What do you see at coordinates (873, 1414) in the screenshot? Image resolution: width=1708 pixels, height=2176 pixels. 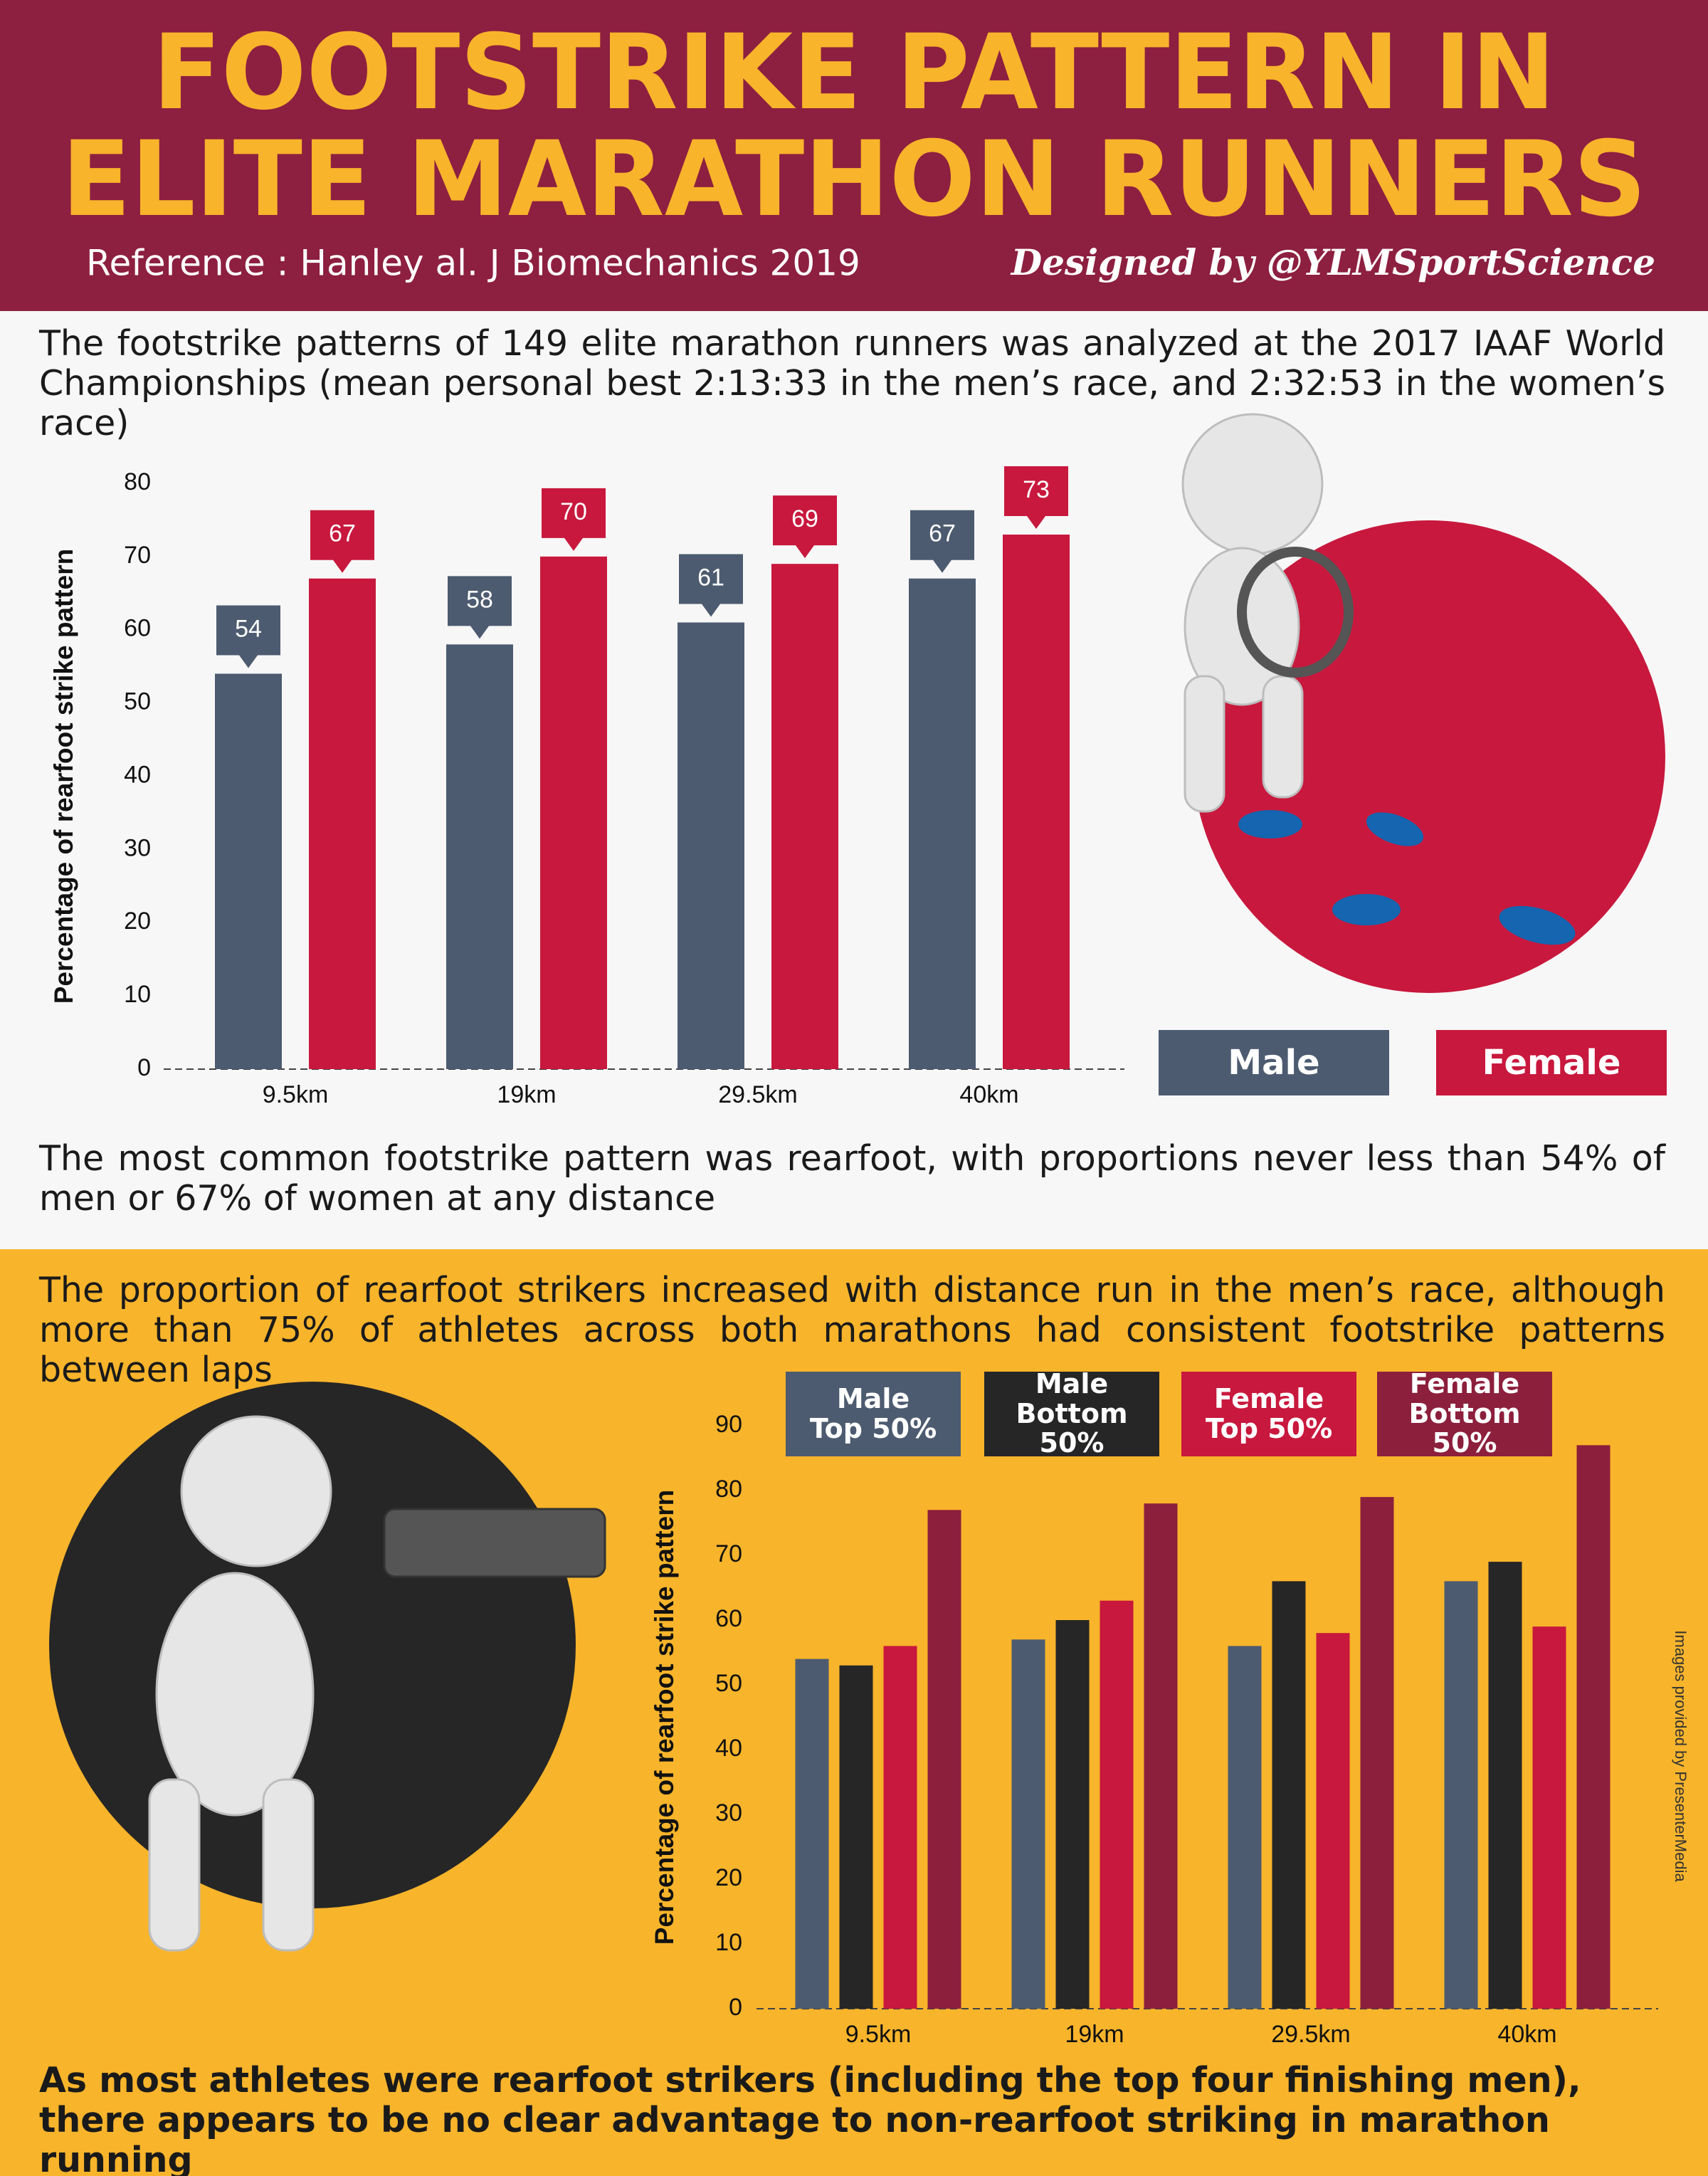 I see `legend-entry: Male Top 50%` at bounding box center [873, 1414].